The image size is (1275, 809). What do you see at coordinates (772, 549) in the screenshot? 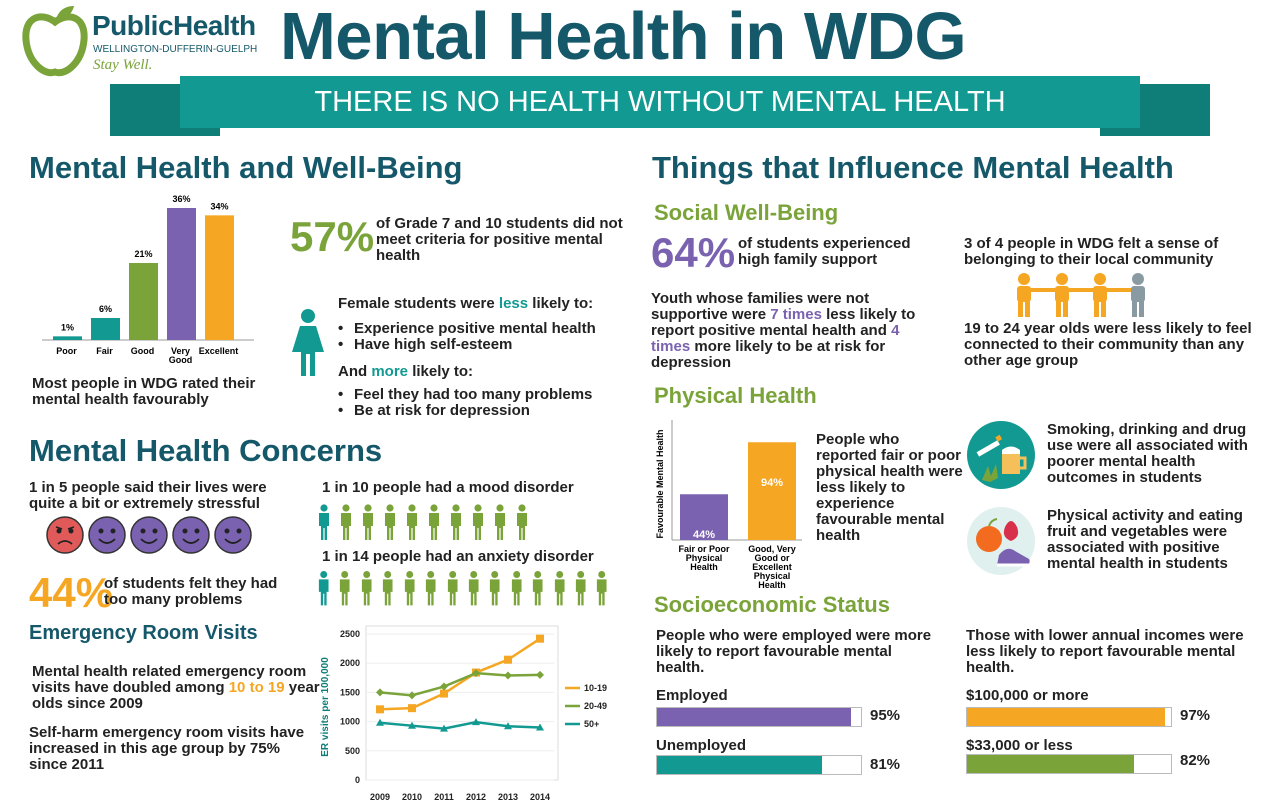
I see `category-label: Good, Very` at bounding box center [772, 549].